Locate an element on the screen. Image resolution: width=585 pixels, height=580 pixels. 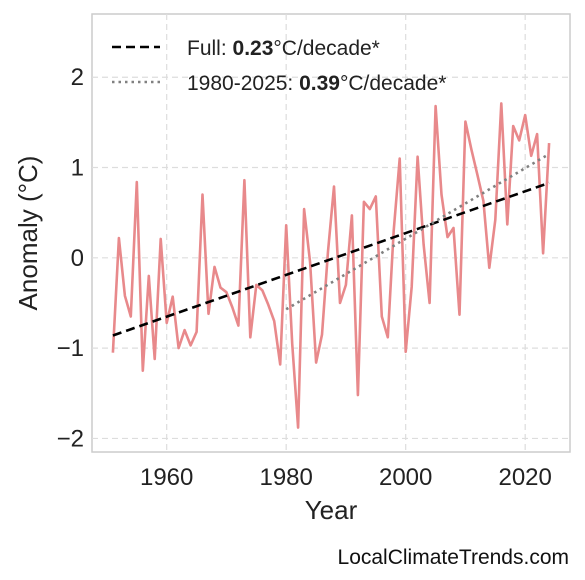
x-axis-ticks: 1960 1980 2000 2020 is located at coordinates (346, 477).